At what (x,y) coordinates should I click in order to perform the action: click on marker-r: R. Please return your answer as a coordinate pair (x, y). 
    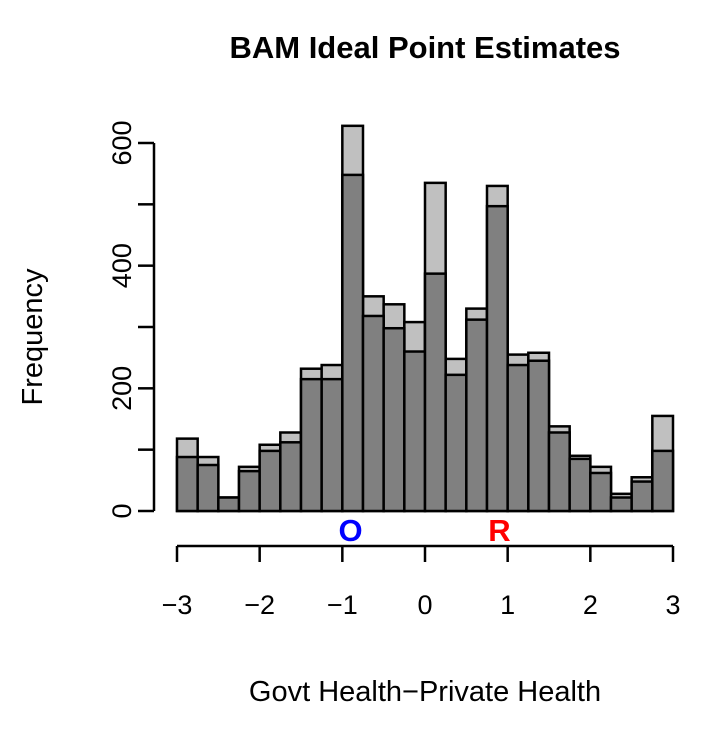
    Looking at the image, I should click on (499, 530).